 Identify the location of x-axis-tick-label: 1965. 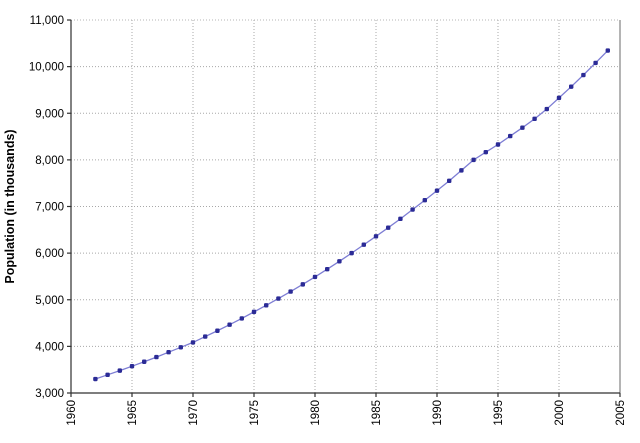
(133, 413).